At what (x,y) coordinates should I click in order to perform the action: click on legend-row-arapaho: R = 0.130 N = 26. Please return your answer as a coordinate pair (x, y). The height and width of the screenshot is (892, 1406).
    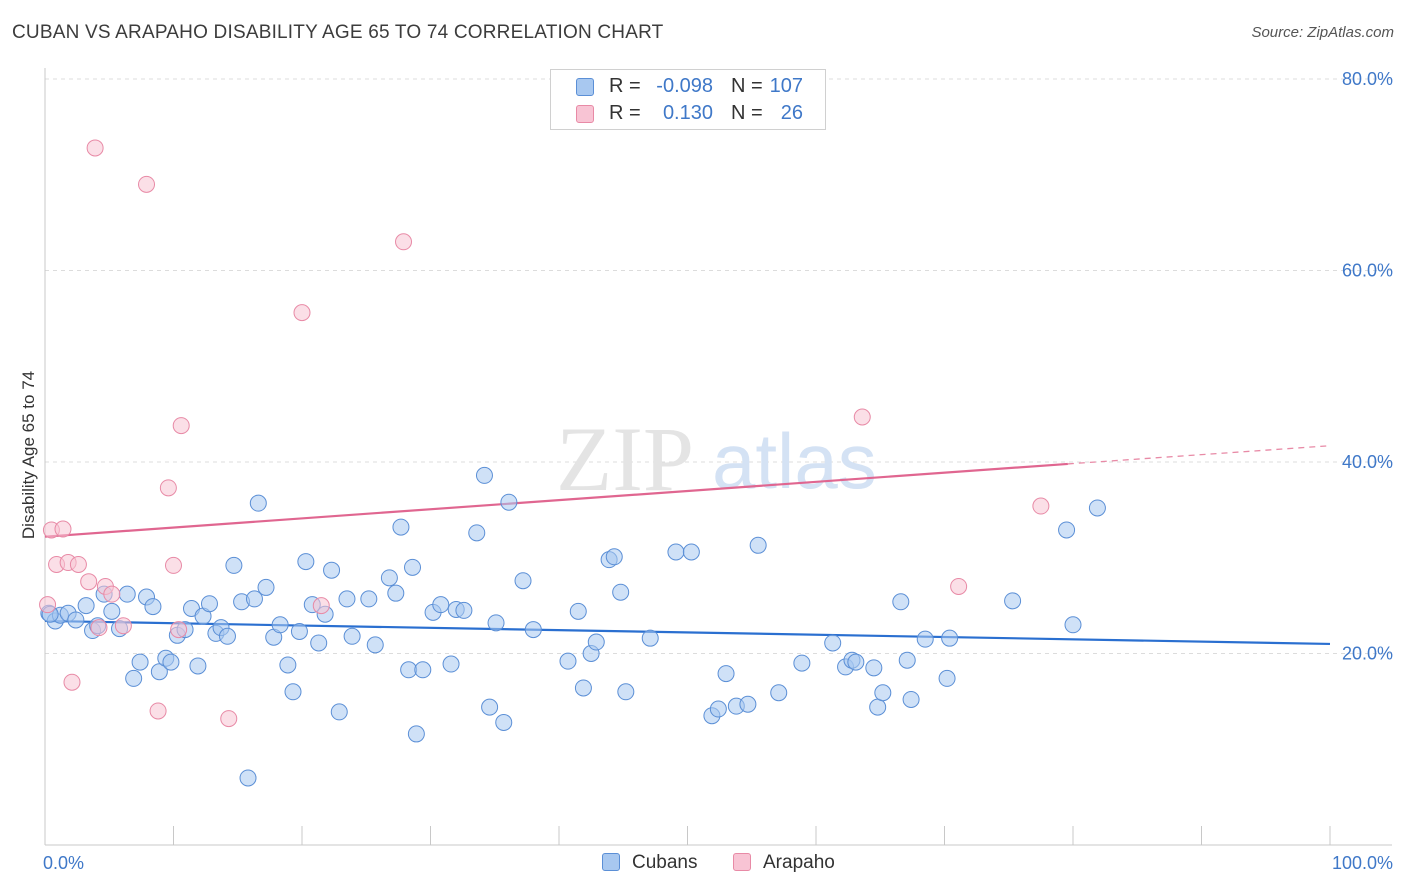
    Looking at the image, I should click on (688, 115).